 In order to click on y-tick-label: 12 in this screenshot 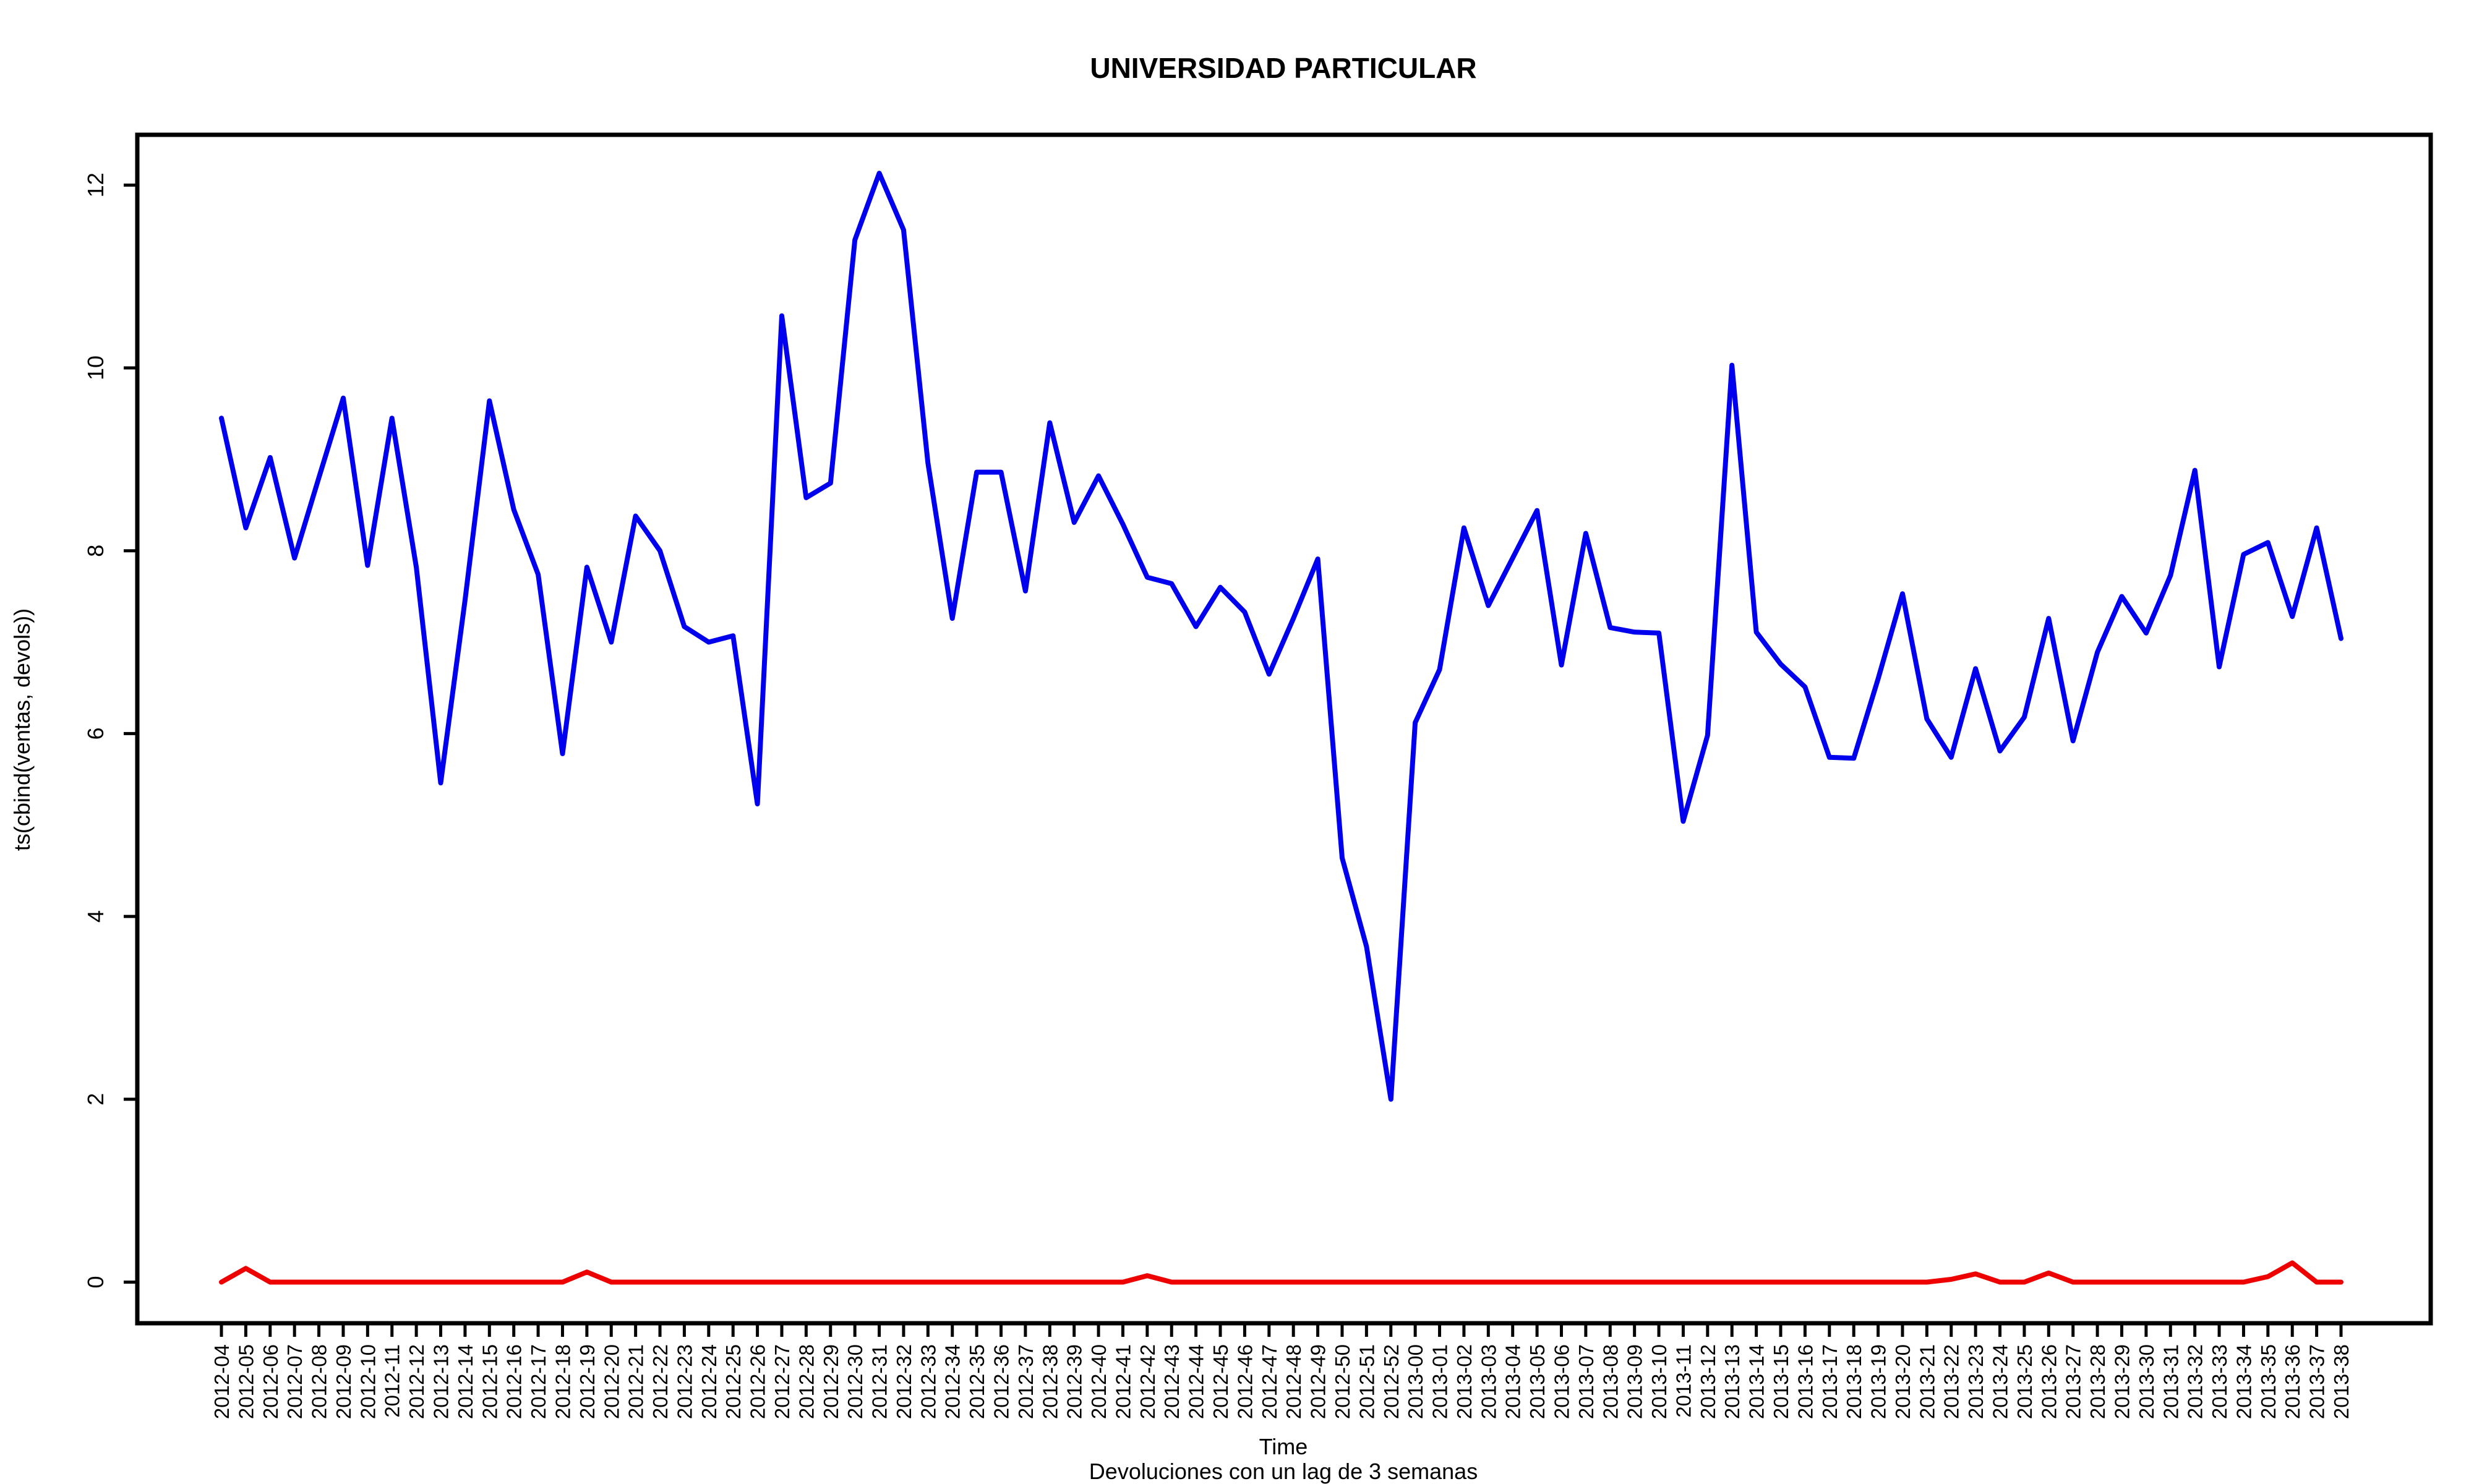, I will do `click(95, 185)`.